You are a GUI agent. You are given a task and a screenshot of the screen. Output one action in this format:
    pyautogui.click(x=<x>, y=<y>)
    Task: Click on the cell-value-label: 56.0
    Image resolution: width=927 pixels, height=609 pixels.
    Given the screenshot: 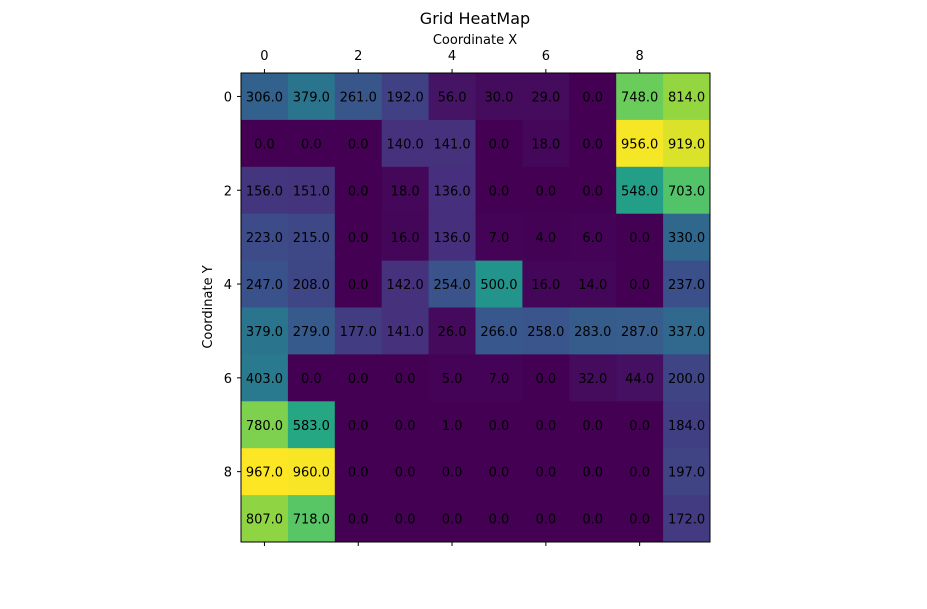 What is the action you would take?
    pyautogui.click(x=452, y=97)
    